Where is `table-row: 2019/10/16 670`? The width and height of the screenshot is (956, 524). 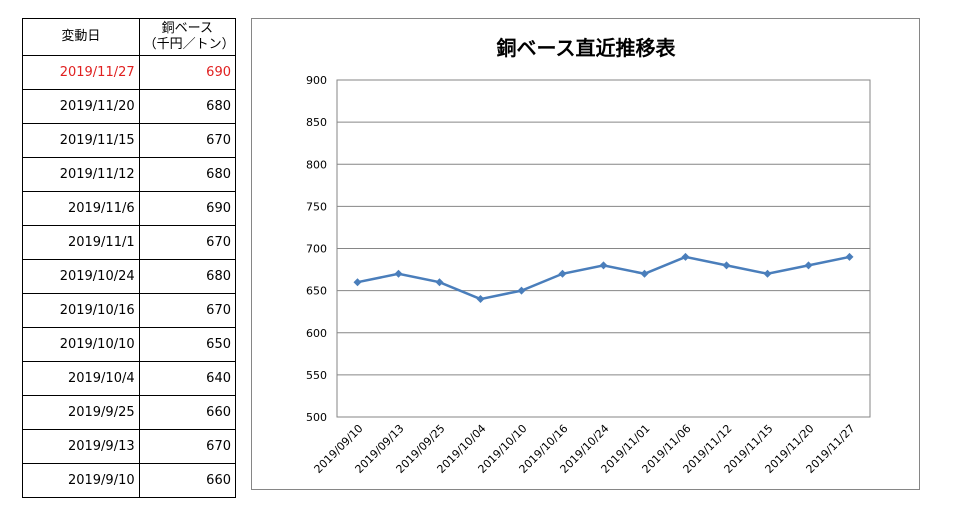
table-row: 2019/10/16 670 is located at coordinates (129, 310).